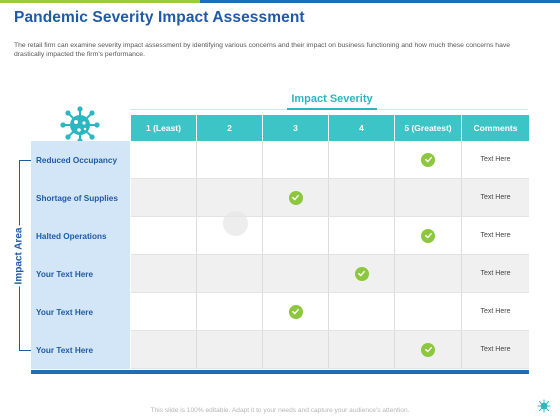  I want to click on top-accent-green, so click(100, 1).